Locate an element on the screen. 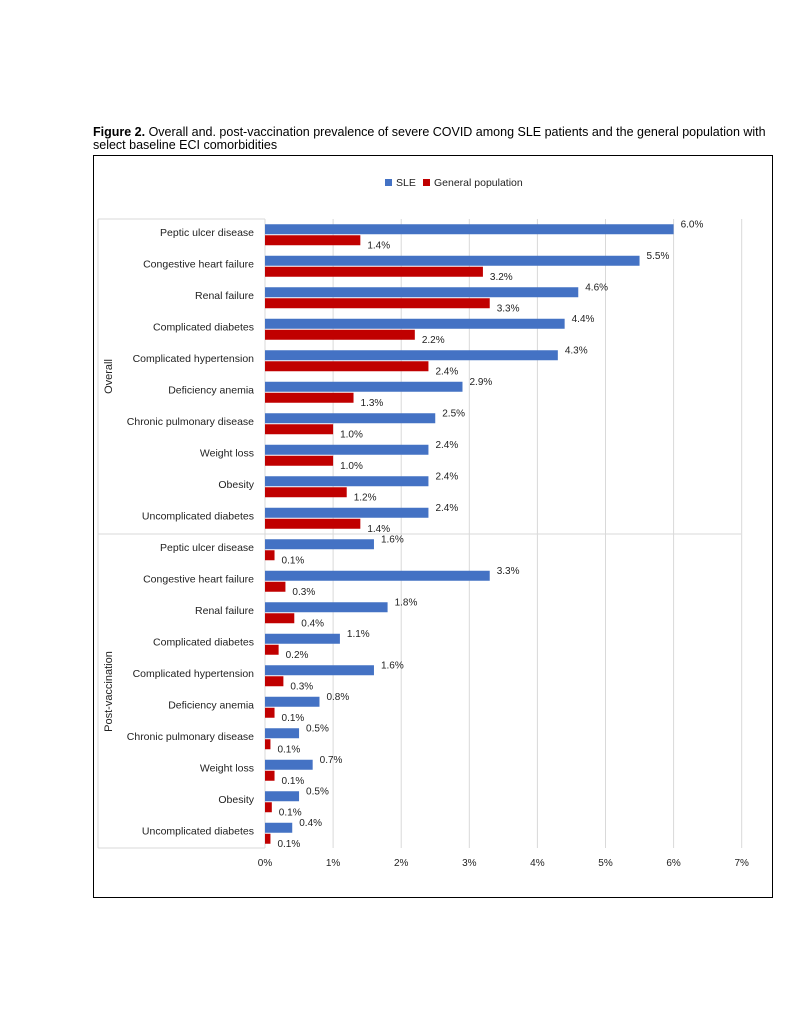 The height and width of the screenshot is (1024, 791). category-label: Chronic pulmonary disease is located at coordinates (190, 737).